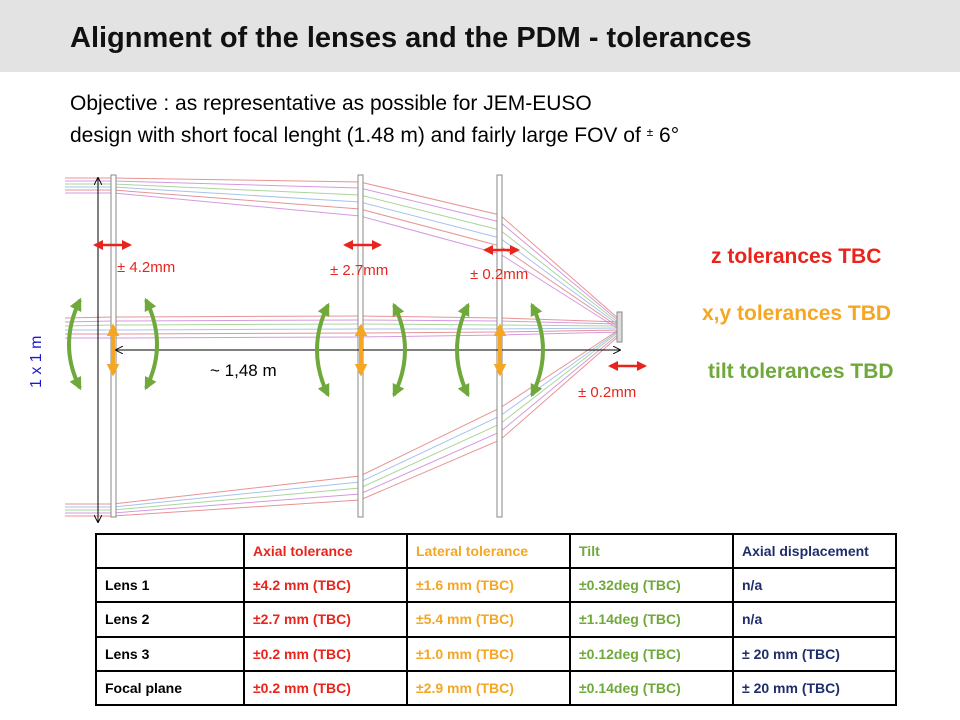 This screenshot has height=720, width=960. I want to click on tilt-cell: ±0.14deg (TBC), so click(651, 688).